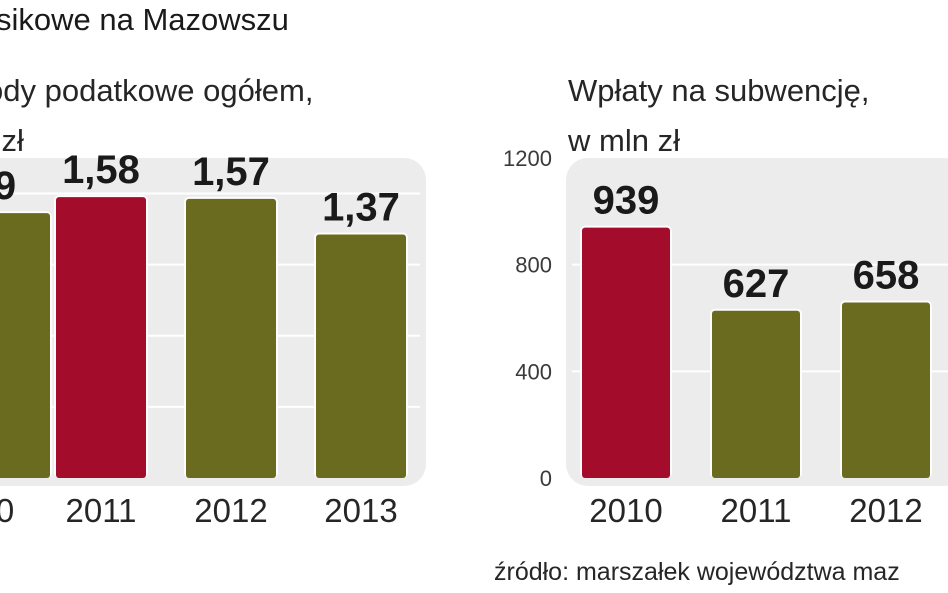 This screenshot has width=948, height=593. I want to click on data-label: 1,37, so click(361, 207).